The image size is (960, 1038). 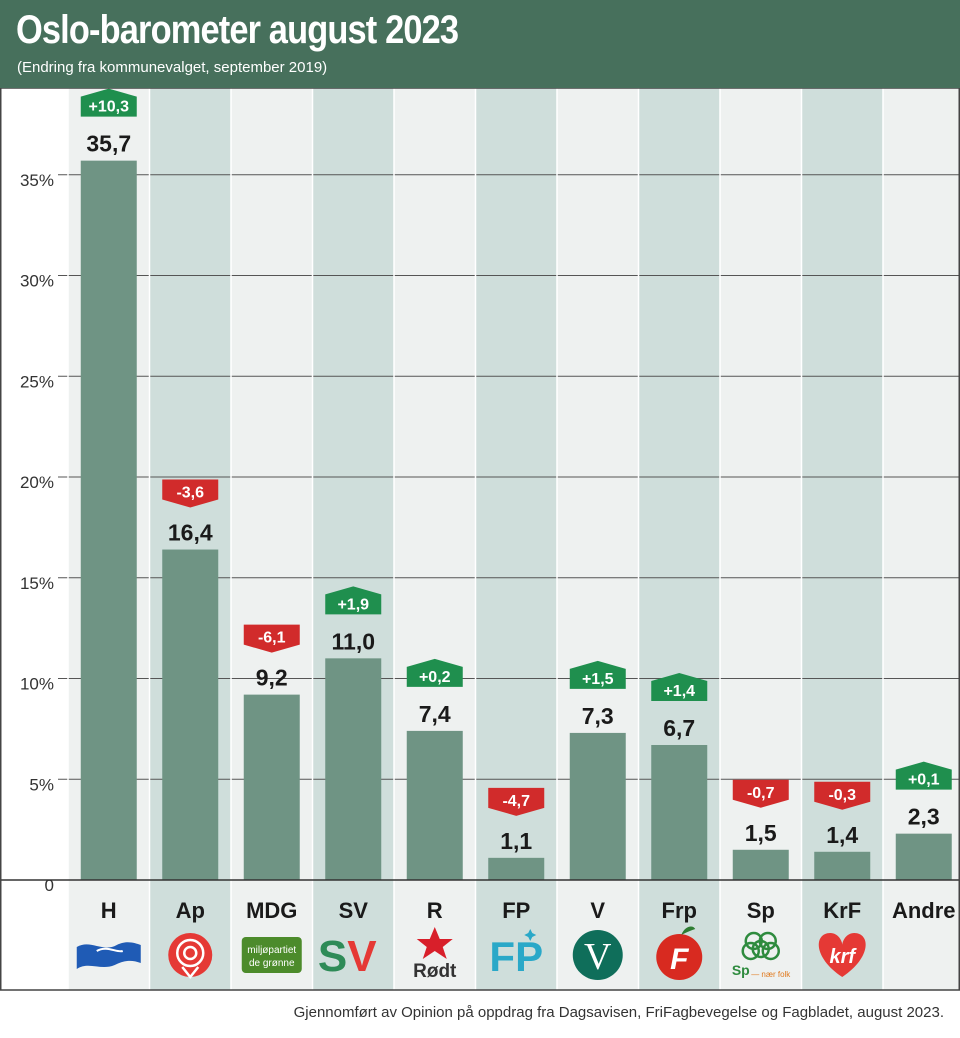 What do you see at coordinates (272, 963) in the screenshot?
I see `svg-text: de grønne` at bounding box center [272, 963].